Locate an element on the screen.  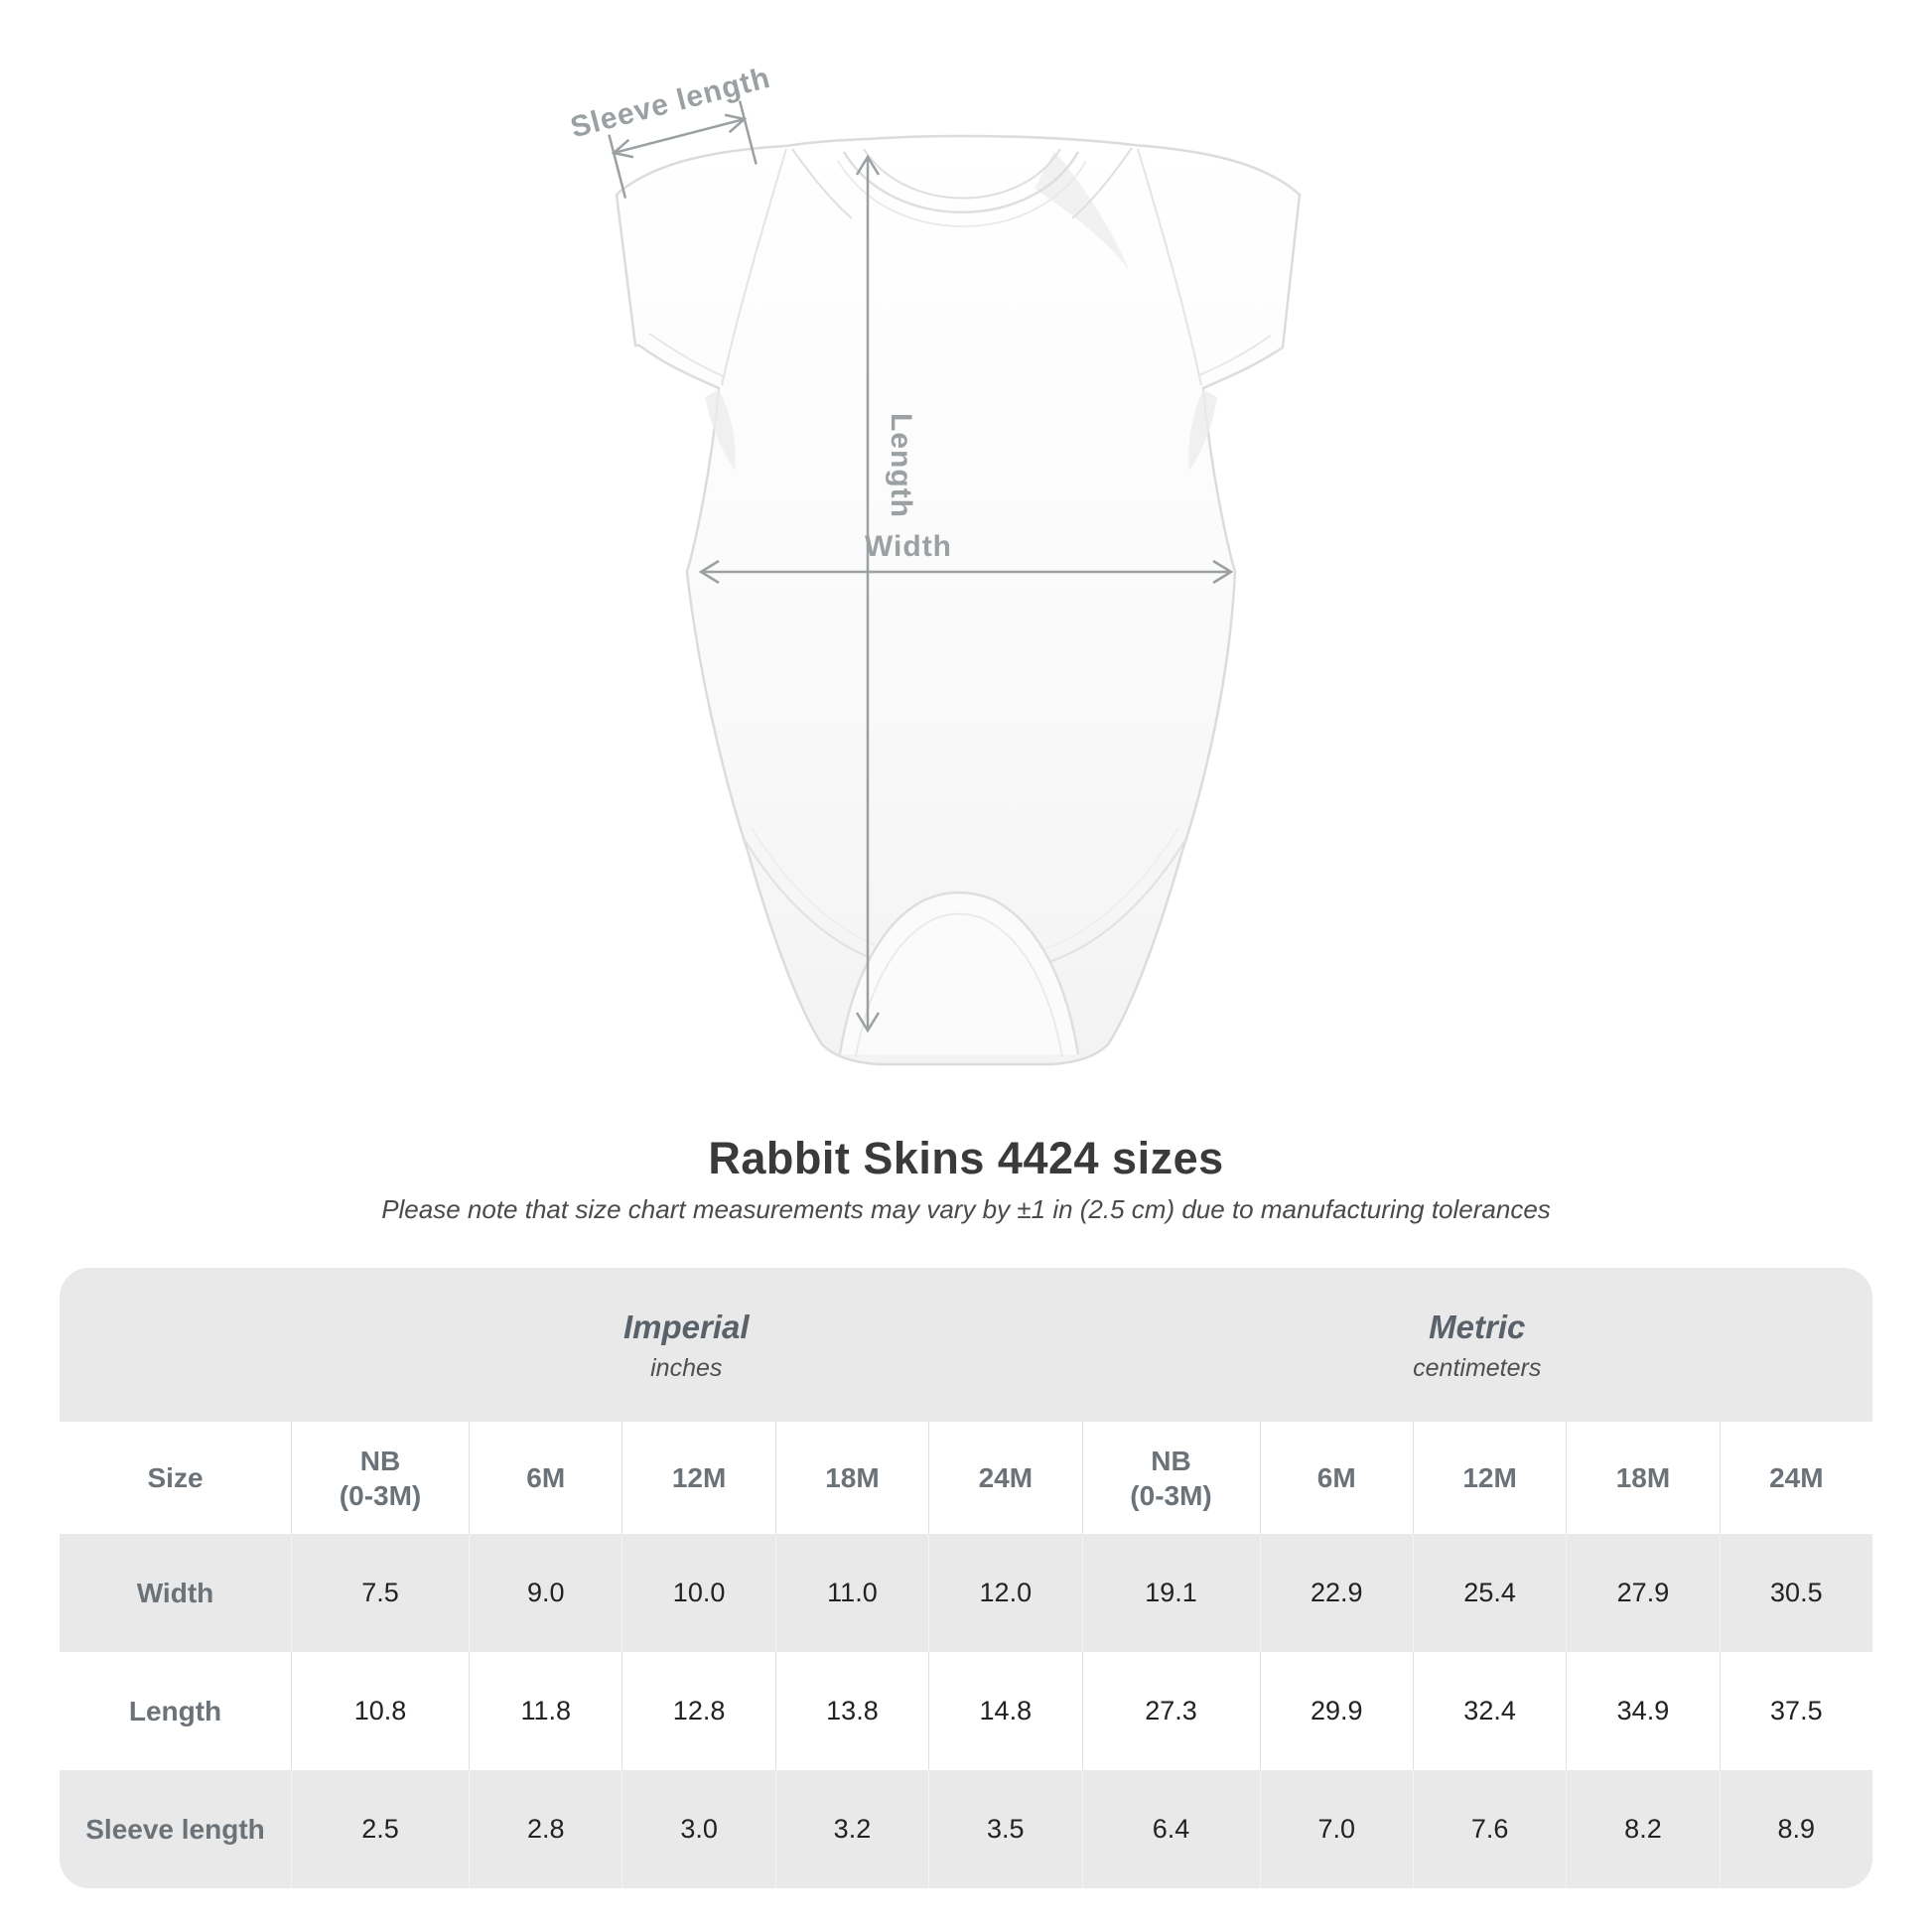
col-header-imperial-18m: 18M is located at coordinates (851, 1478).